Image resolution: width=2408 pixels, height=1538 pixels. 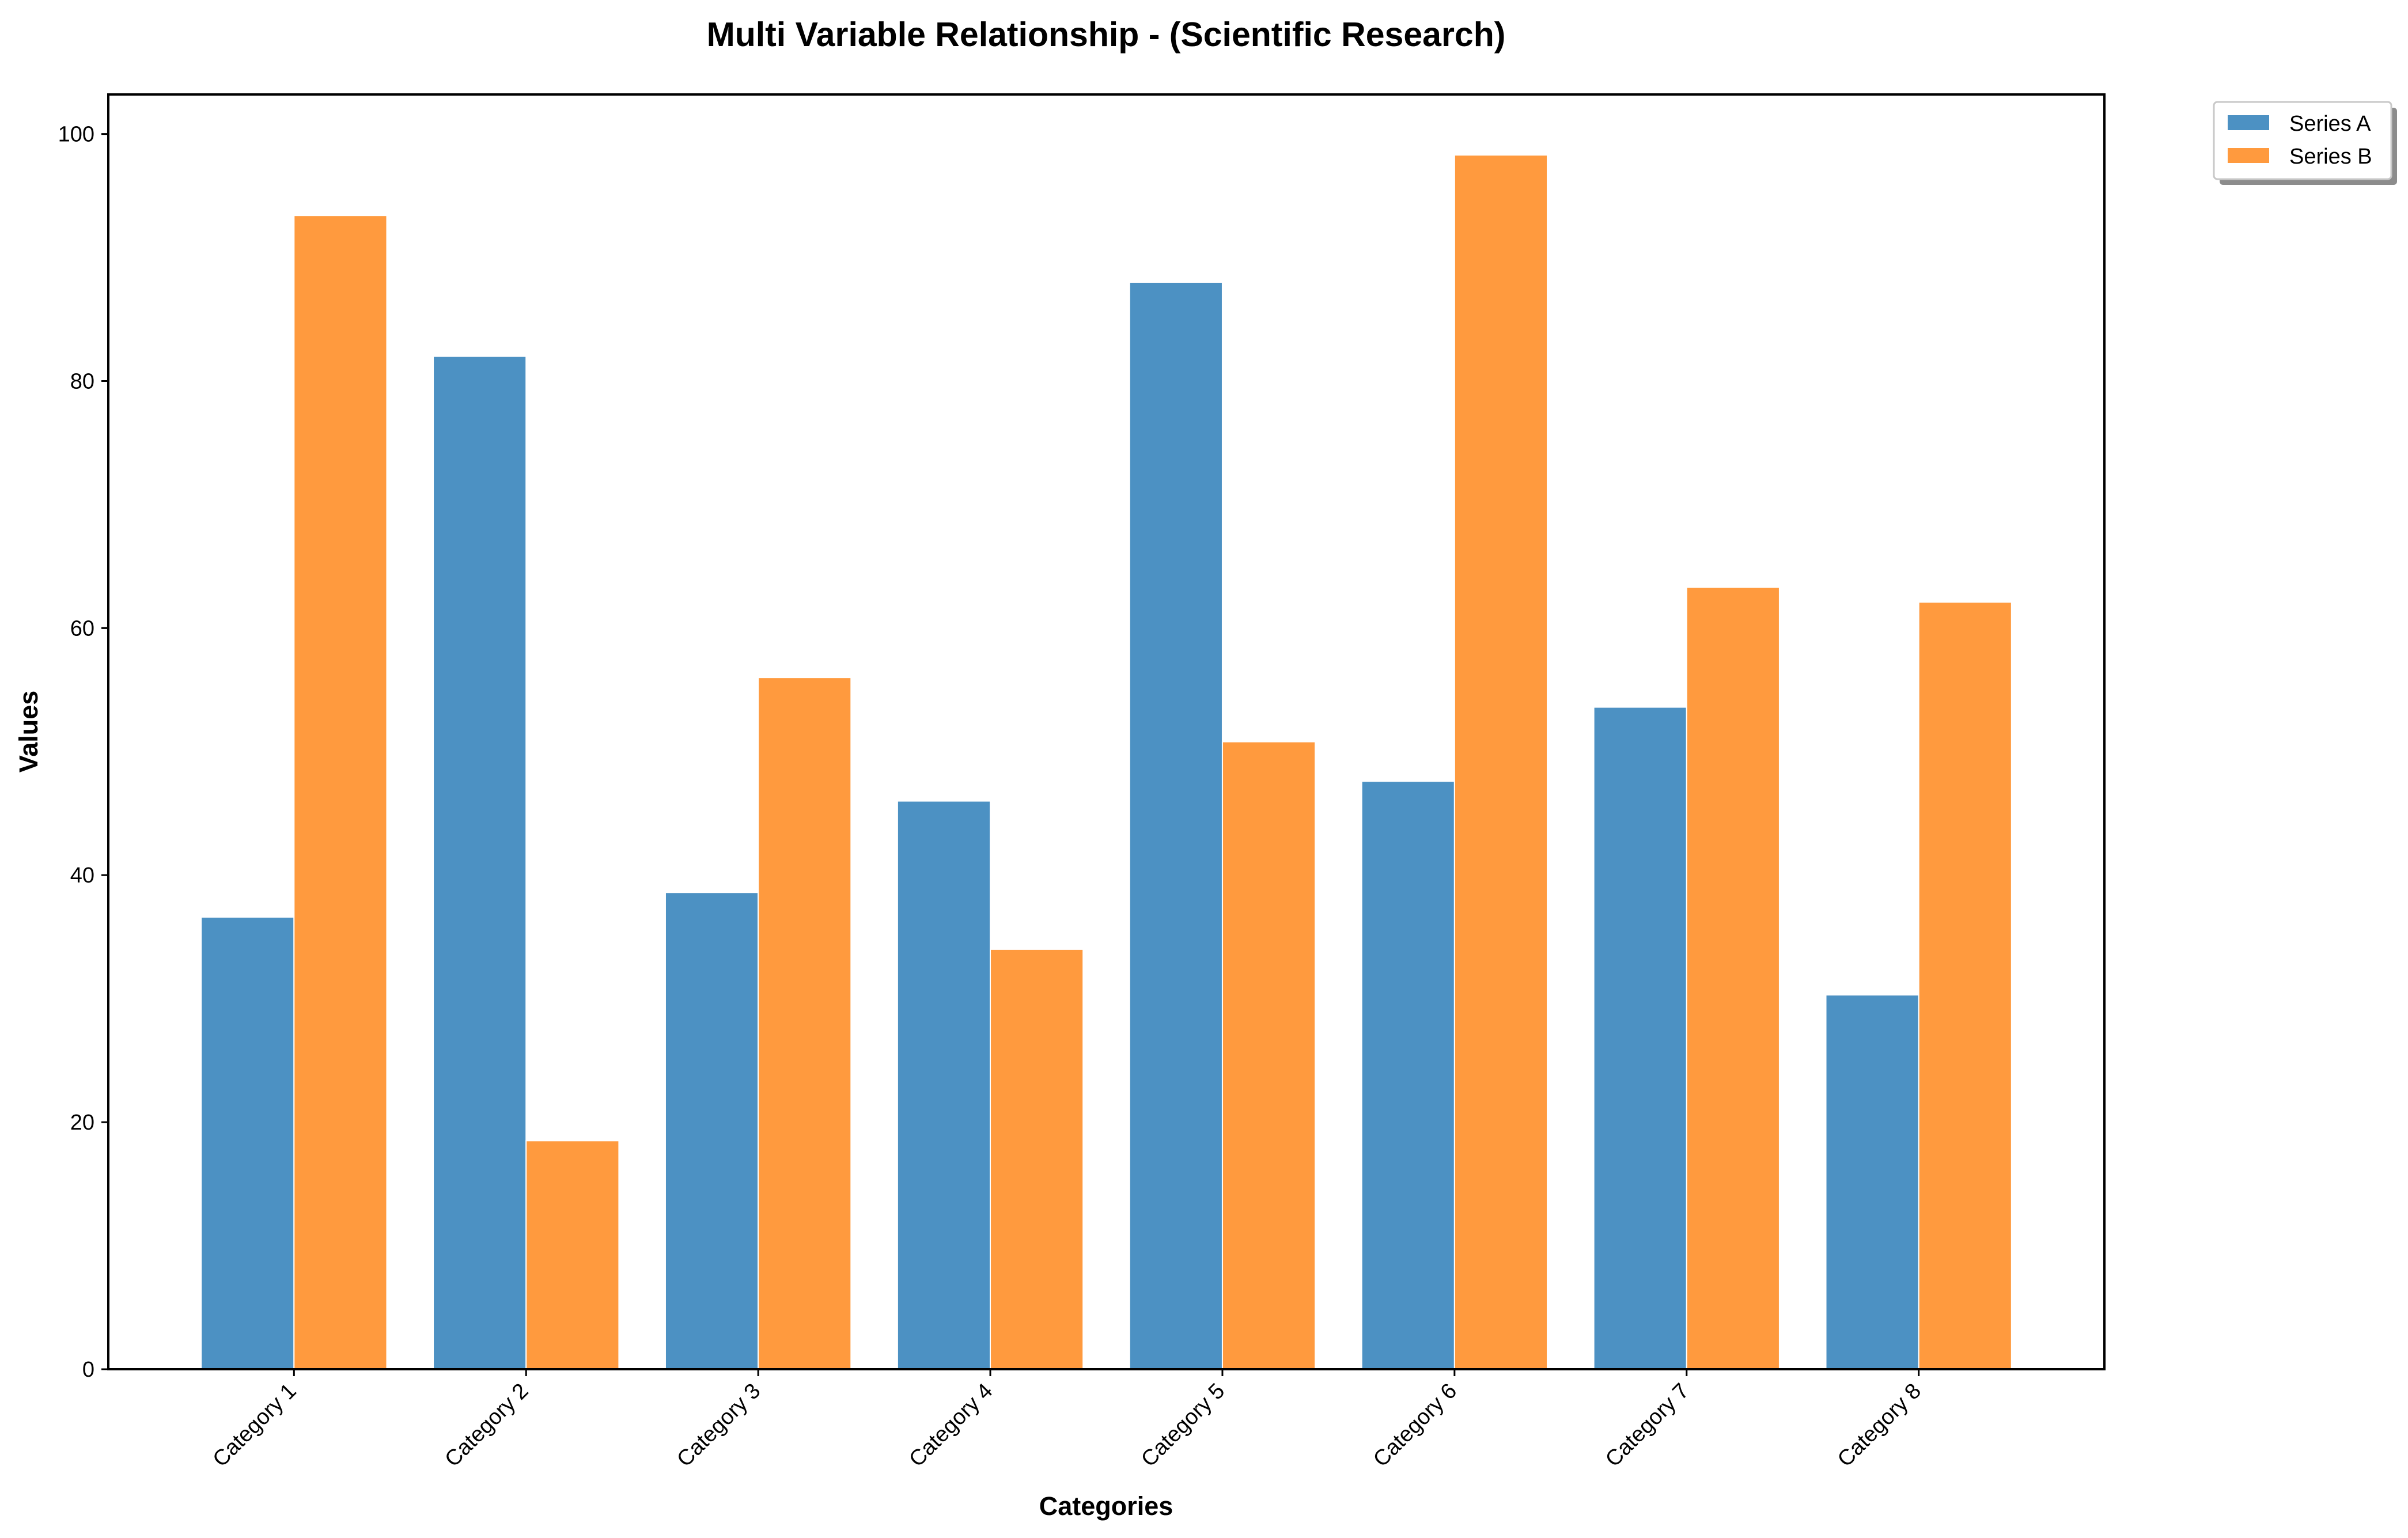 What do you see at coordinates (950, 1425) in the screenshot?
I see `x-tick-label: Category 4` at bounding box center [950, 1425].